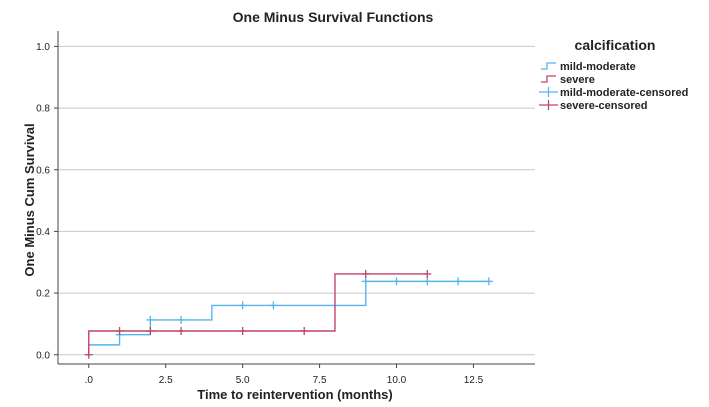  I want to click on legend-label: severe-censored, so click(603, 106).